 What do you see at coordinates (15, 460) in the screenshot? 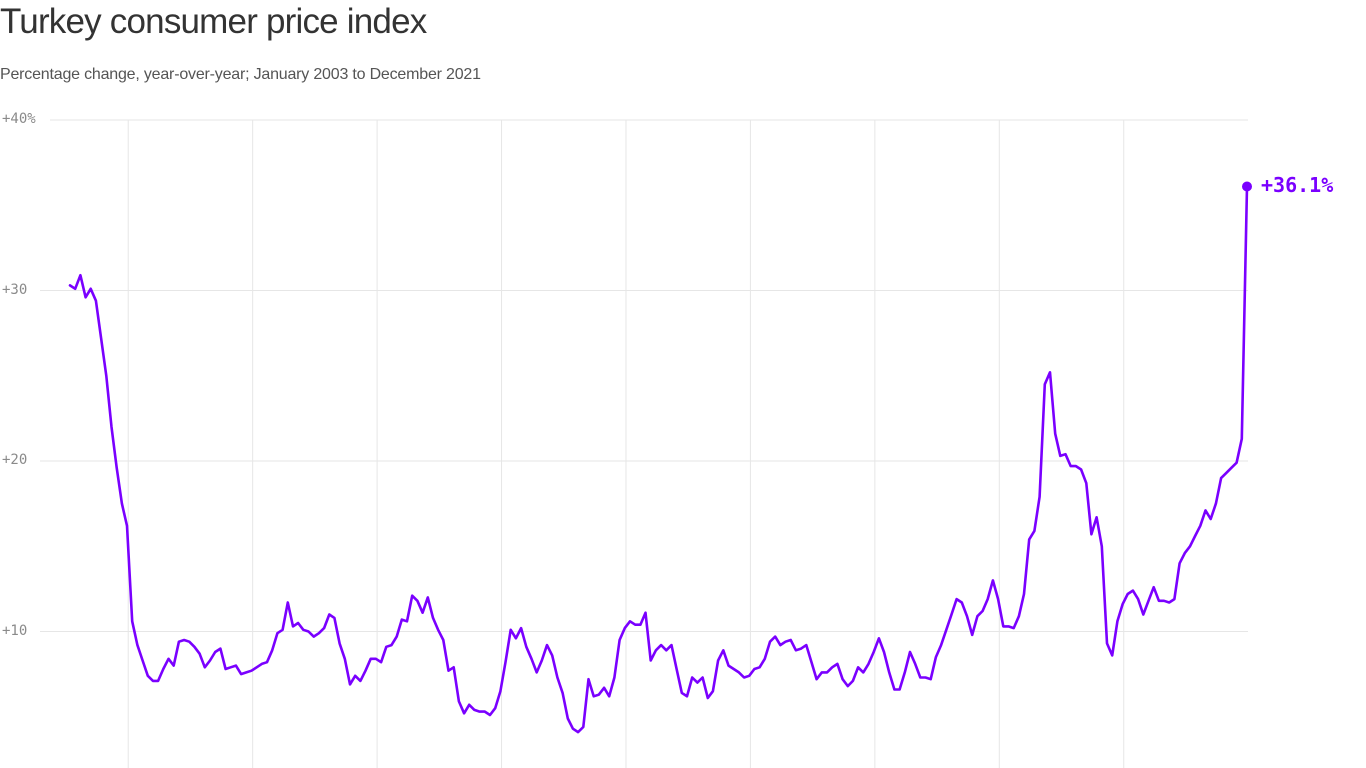
I see `y-tick-label: +20` at bounding box center [15, 460].